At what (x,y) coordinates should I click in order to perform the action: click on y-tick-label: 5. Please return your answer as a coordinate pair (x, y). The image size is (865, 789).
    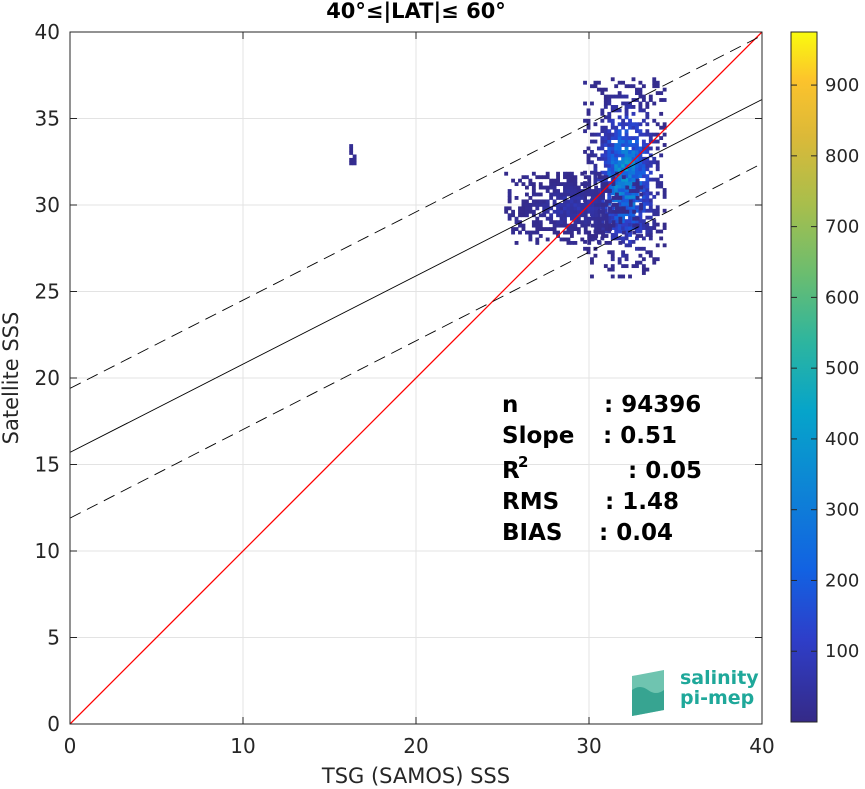
    Looking at the image, I should click on (53, 638).